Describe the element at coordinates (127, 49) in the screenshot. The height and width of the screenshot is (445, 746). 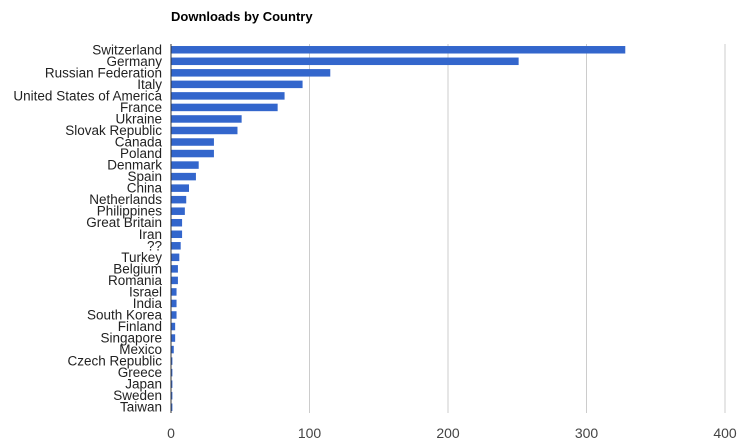
I see `category-label-switzerland: Switzerland` at that location.